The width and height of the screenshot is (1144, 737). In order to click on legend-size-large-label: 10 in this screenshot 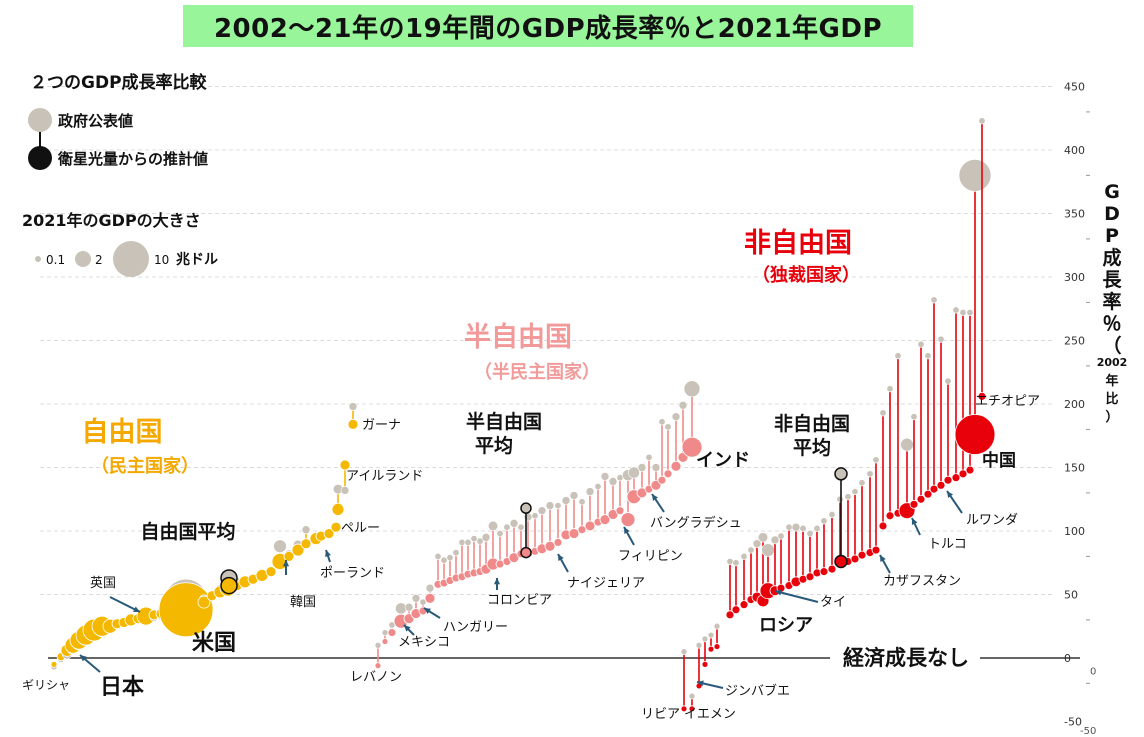, I will do `click(161, 260)`.